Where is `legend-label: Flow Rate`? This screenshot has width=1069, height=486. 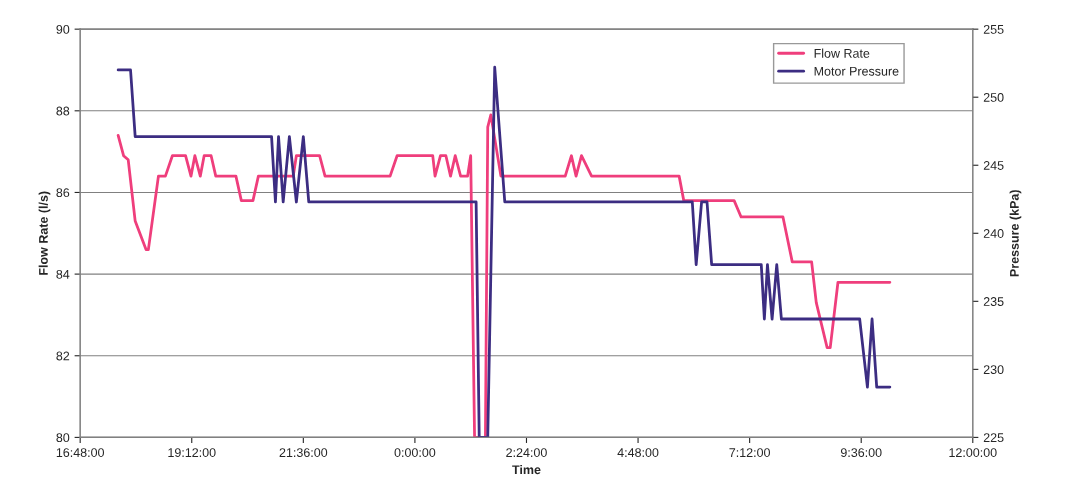
legend-label: Flow Rate is located at coordinates (842, 53).